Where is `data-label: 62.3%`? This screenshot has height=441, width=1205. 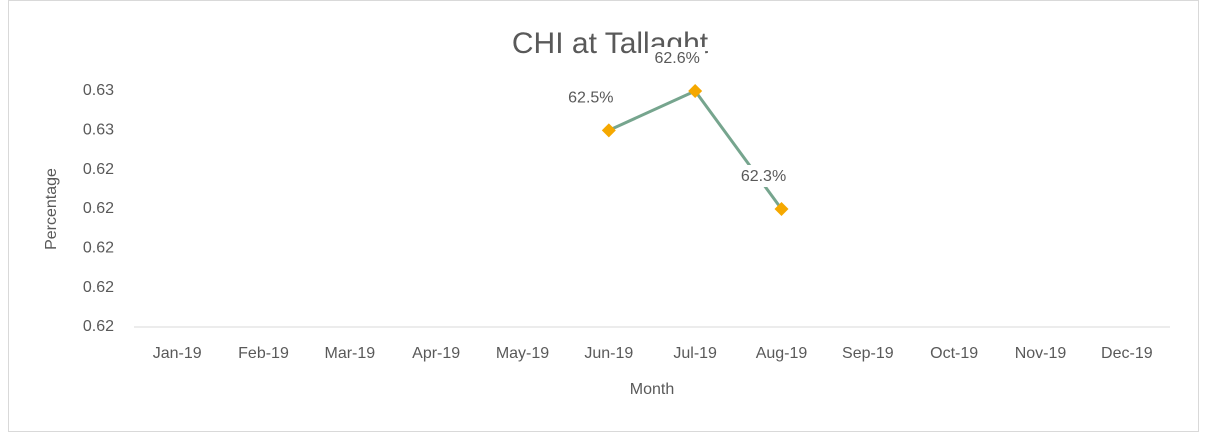
data-label: 62.3% is located at coordinates (763, 176).